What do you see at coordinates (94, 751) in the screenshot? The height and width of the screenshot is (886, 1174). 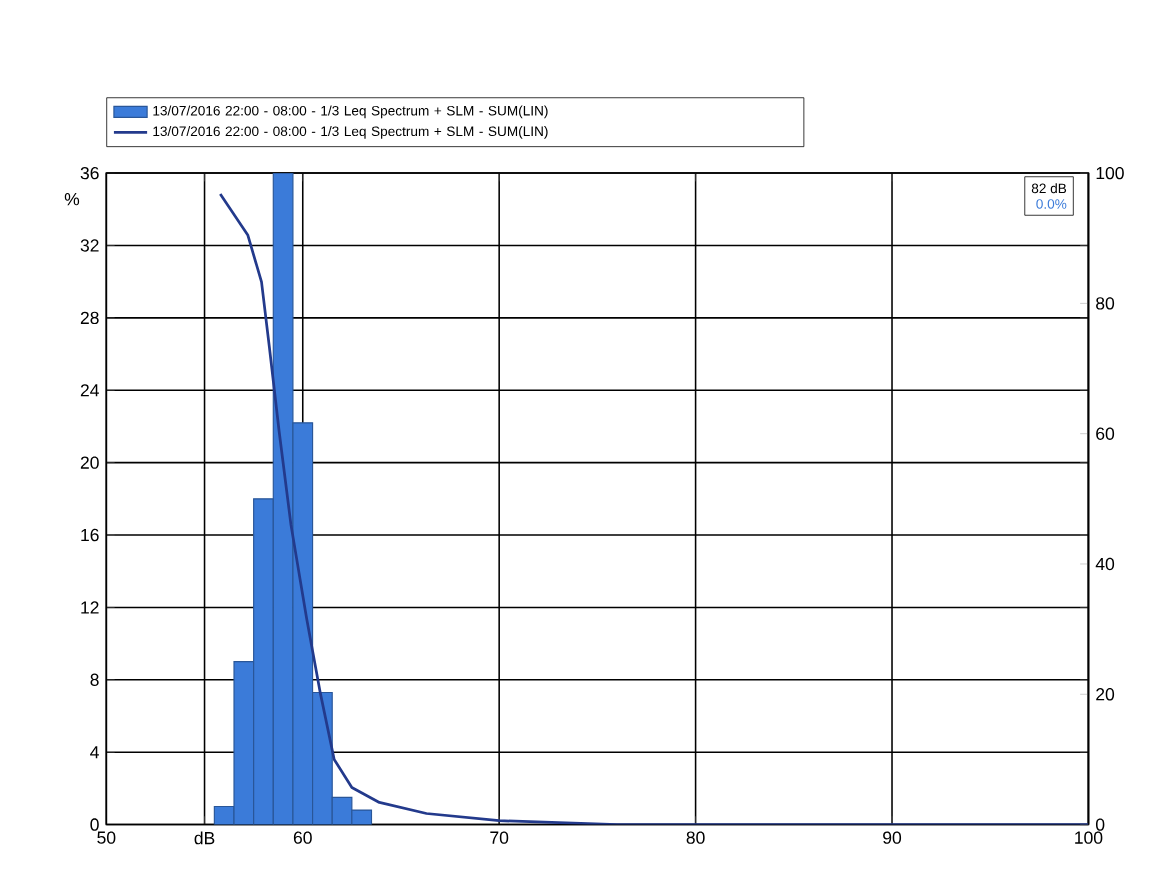 I see `y-tick-label: 4` at bounding box center [94, 751].